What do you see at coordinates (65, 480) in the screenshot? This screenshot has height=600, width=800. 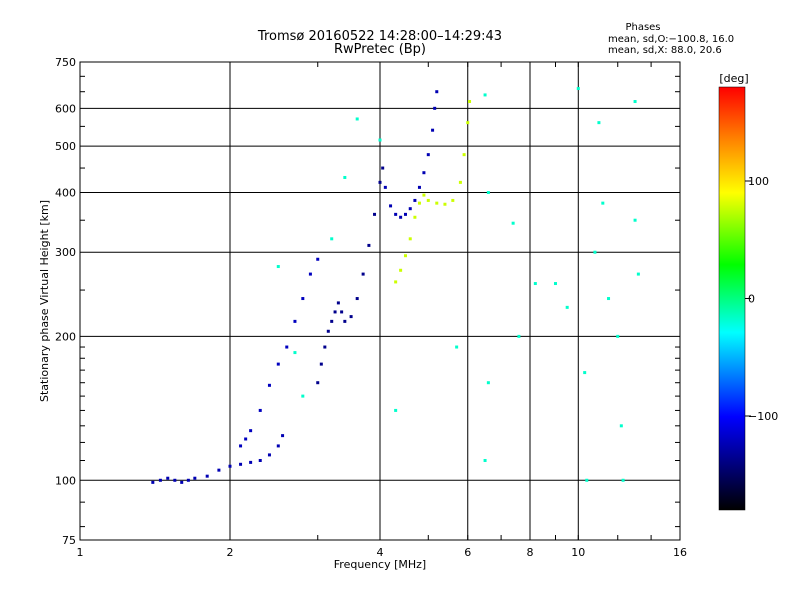 I see `y-tick-label: 100` at bounding box center [65, 480].